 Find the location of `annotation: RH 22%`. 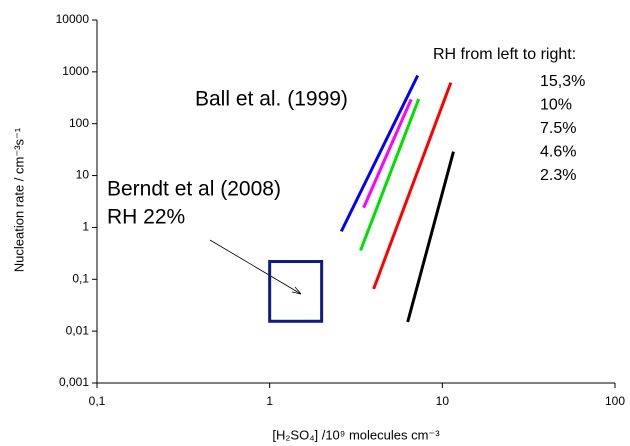

annotation: RH 22% is located at coordinates (146, 217).